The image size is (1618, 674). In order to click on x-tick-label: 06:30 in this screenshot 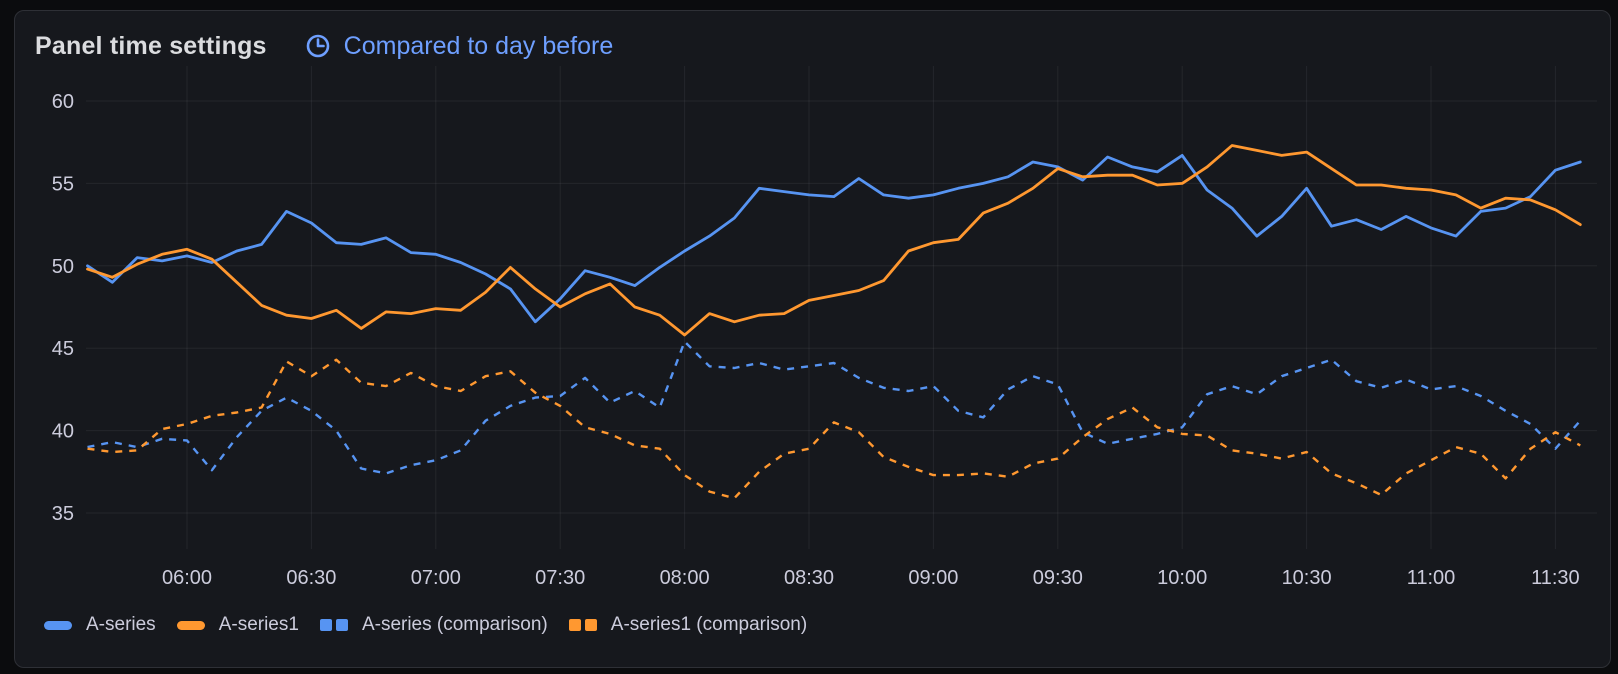, I will do `click(311, 578)`.